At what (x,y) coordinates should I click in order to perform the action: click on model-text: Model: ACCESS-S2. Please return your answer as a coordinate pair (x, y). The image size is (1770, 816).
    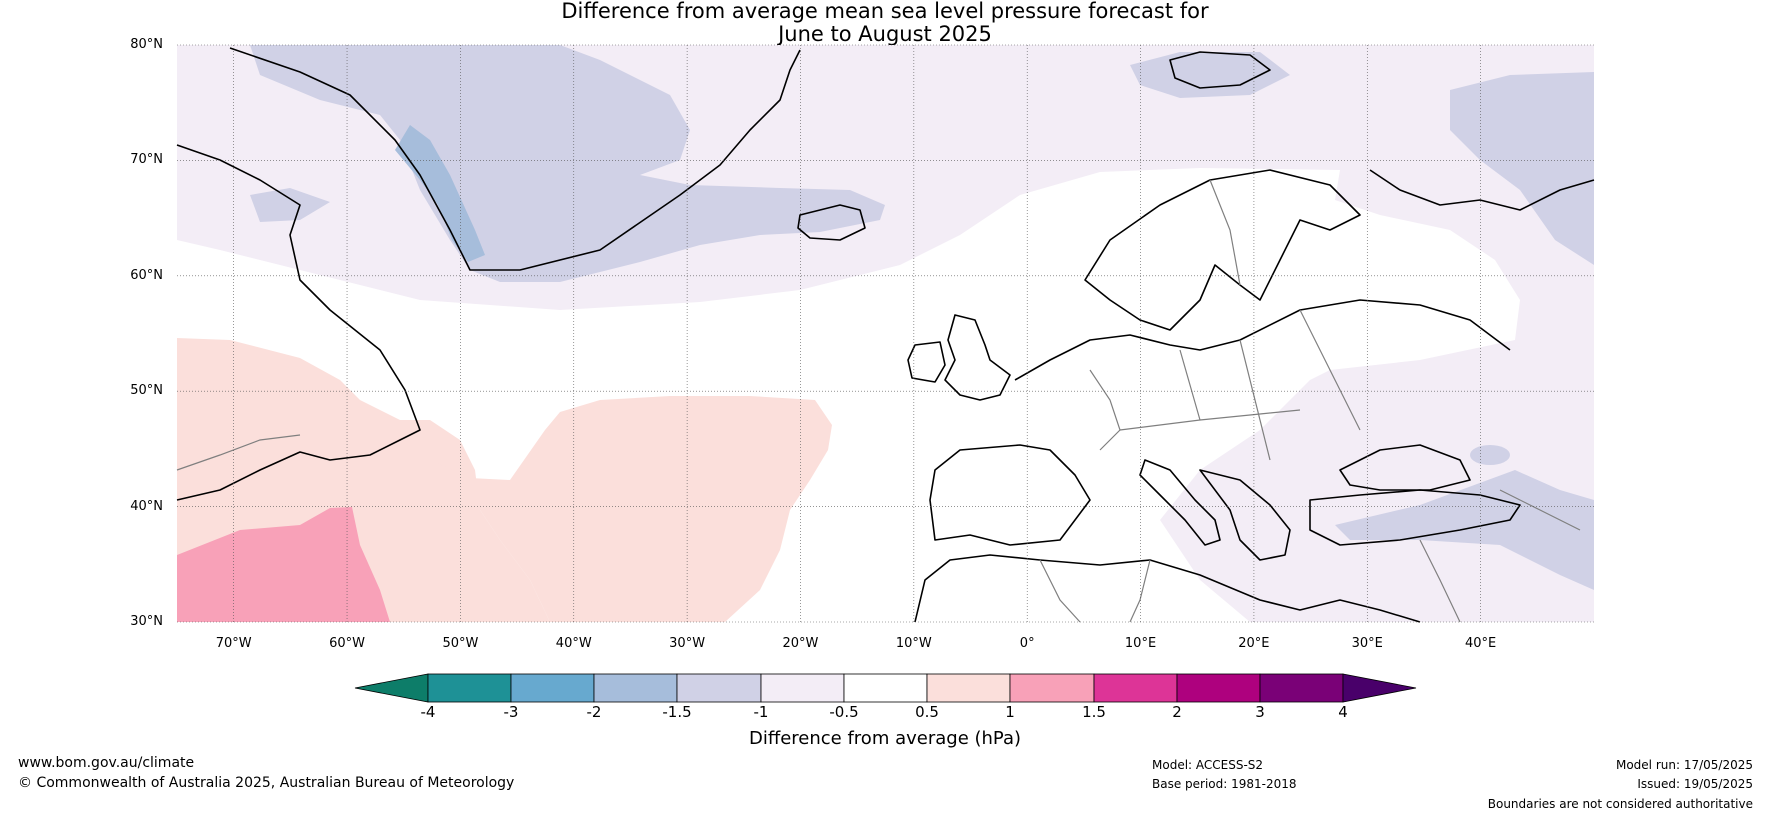
    Looking at the image, I should click on (1208, 765).